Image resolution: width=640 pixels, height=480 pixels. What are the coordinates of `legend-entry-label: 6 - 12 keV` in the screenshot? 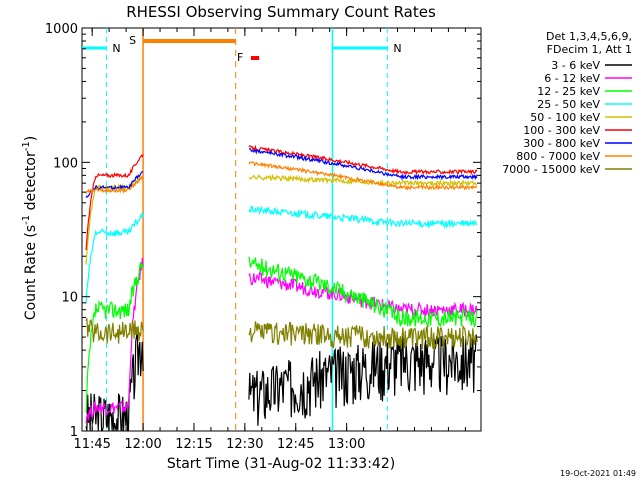 It's located at (572, 78).